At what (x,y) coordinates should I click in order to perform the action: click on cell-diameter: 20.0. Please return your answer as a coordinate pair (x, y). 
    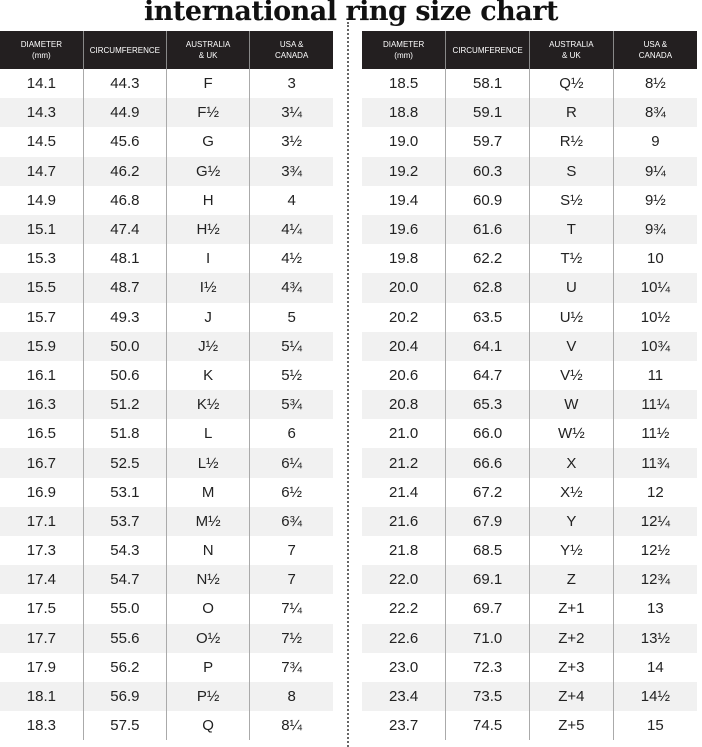
    Looking at the image, I should click on (404, 288).